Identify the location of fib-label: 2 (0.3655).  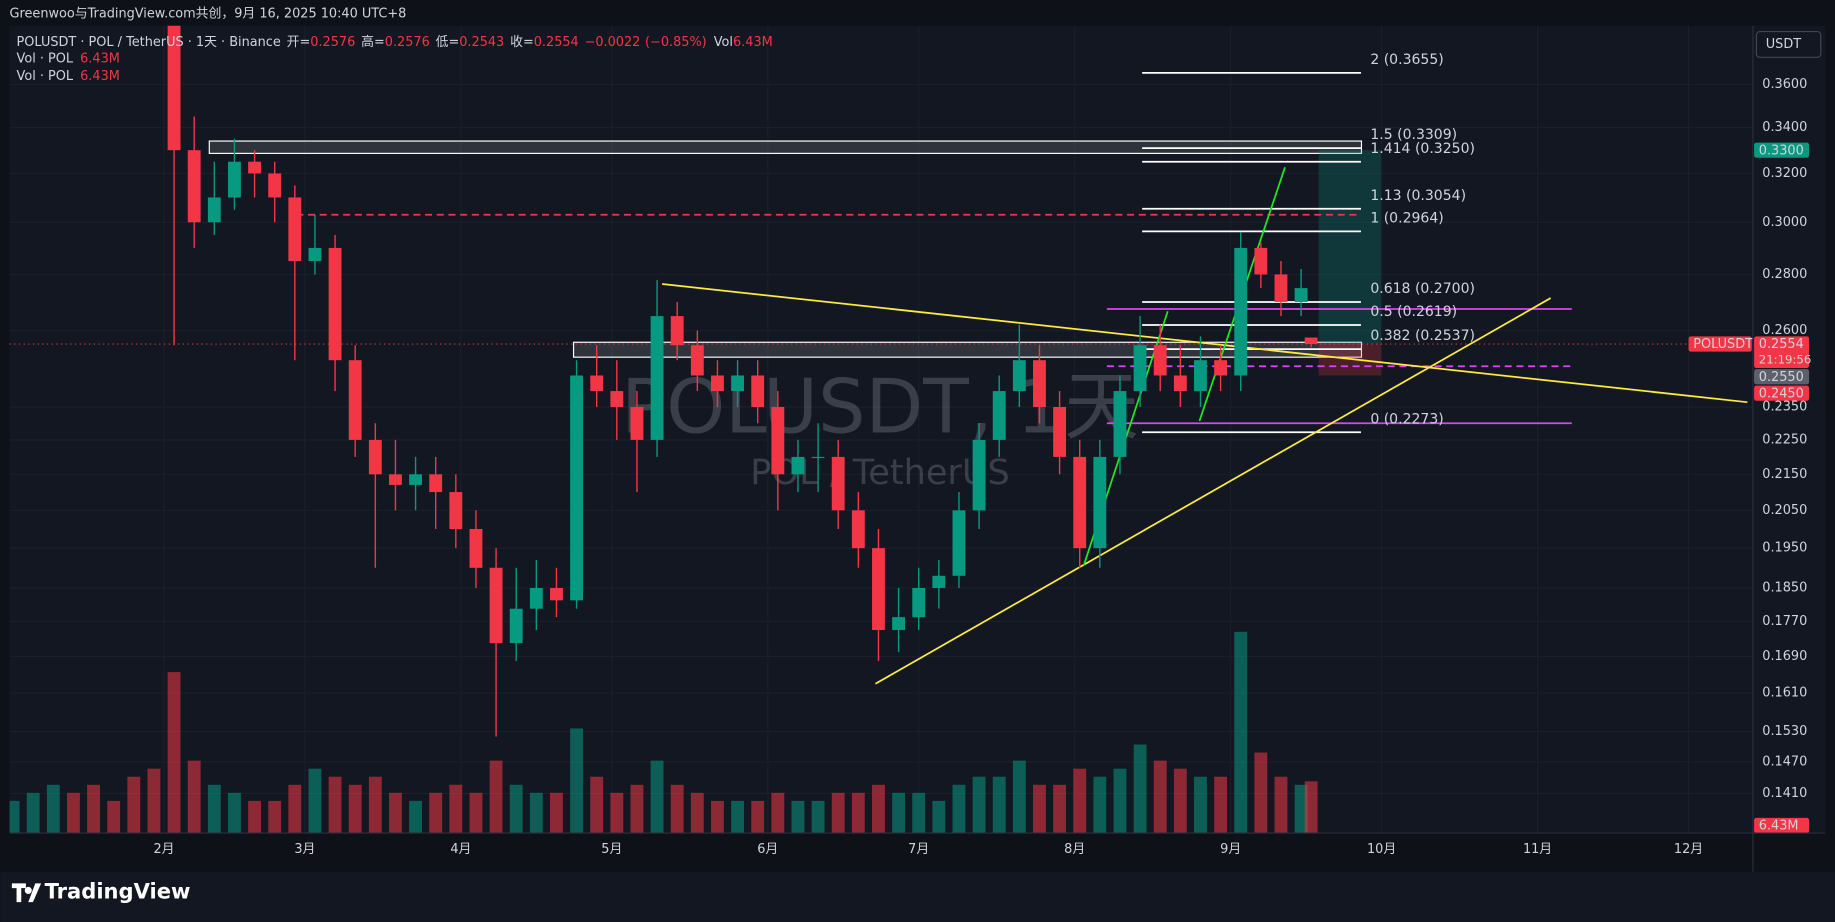
(1406, 60).